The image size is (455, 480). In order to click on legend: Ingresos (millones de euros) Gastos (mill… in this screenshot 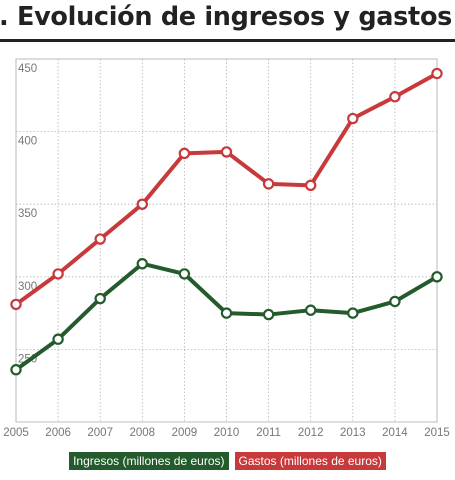, I will do `click(227, 461)`.